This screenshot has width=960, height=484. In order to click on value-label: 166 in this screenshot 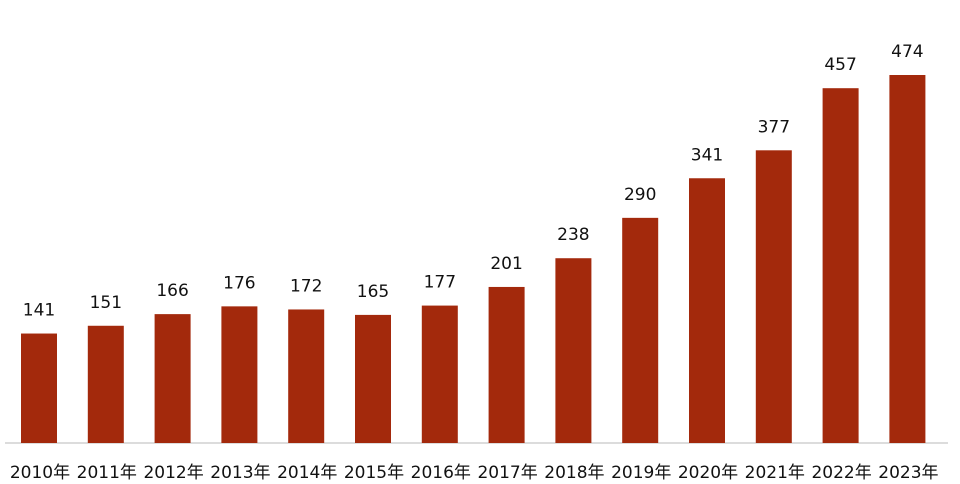, I will do `click(172, 291)`.